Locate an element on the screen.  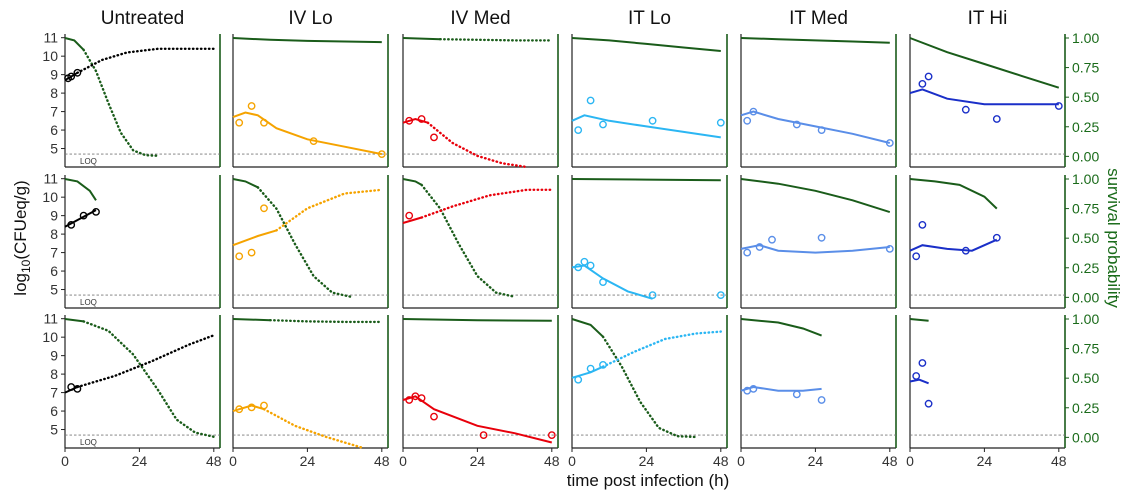
y-axis-title-right: survival probability is located at coordinates (1113, 238).